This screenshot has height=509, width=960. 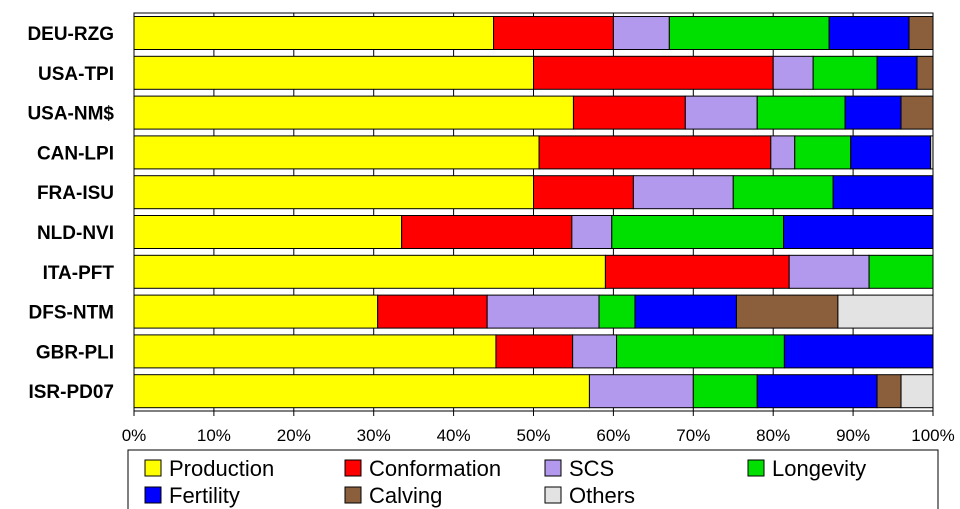 I want to click on bar-nld-nvi-production: Production, so click(x=268, y=232).